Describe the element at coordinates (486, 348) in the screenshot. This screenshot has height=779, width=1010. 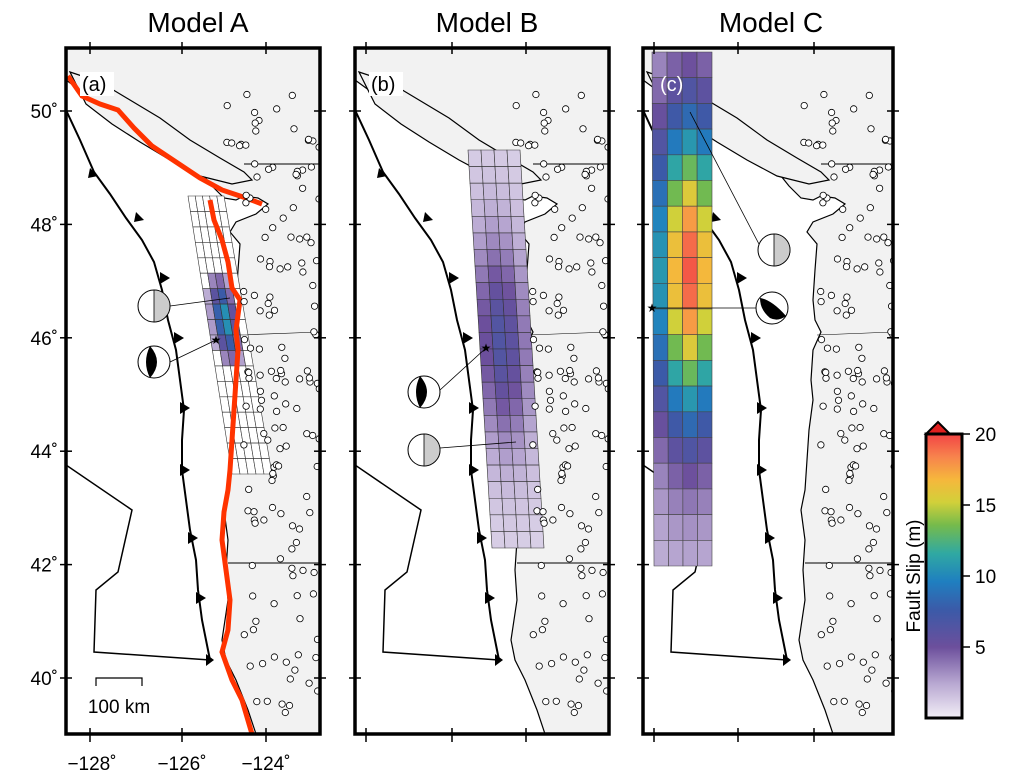
I see `star-icon: ★` at that location.